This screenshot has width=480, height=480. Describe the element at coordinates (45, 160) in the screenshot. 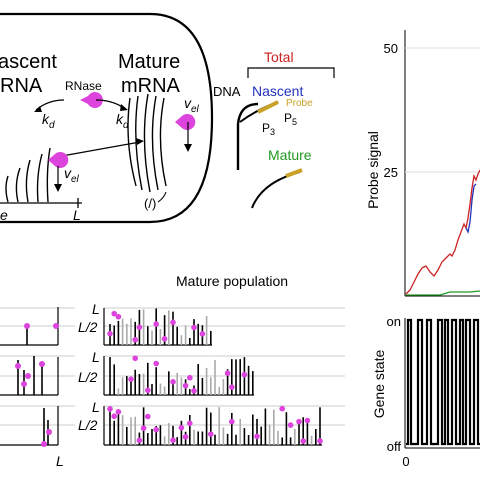

I see `nascent-rnase-core-icon` at that location.